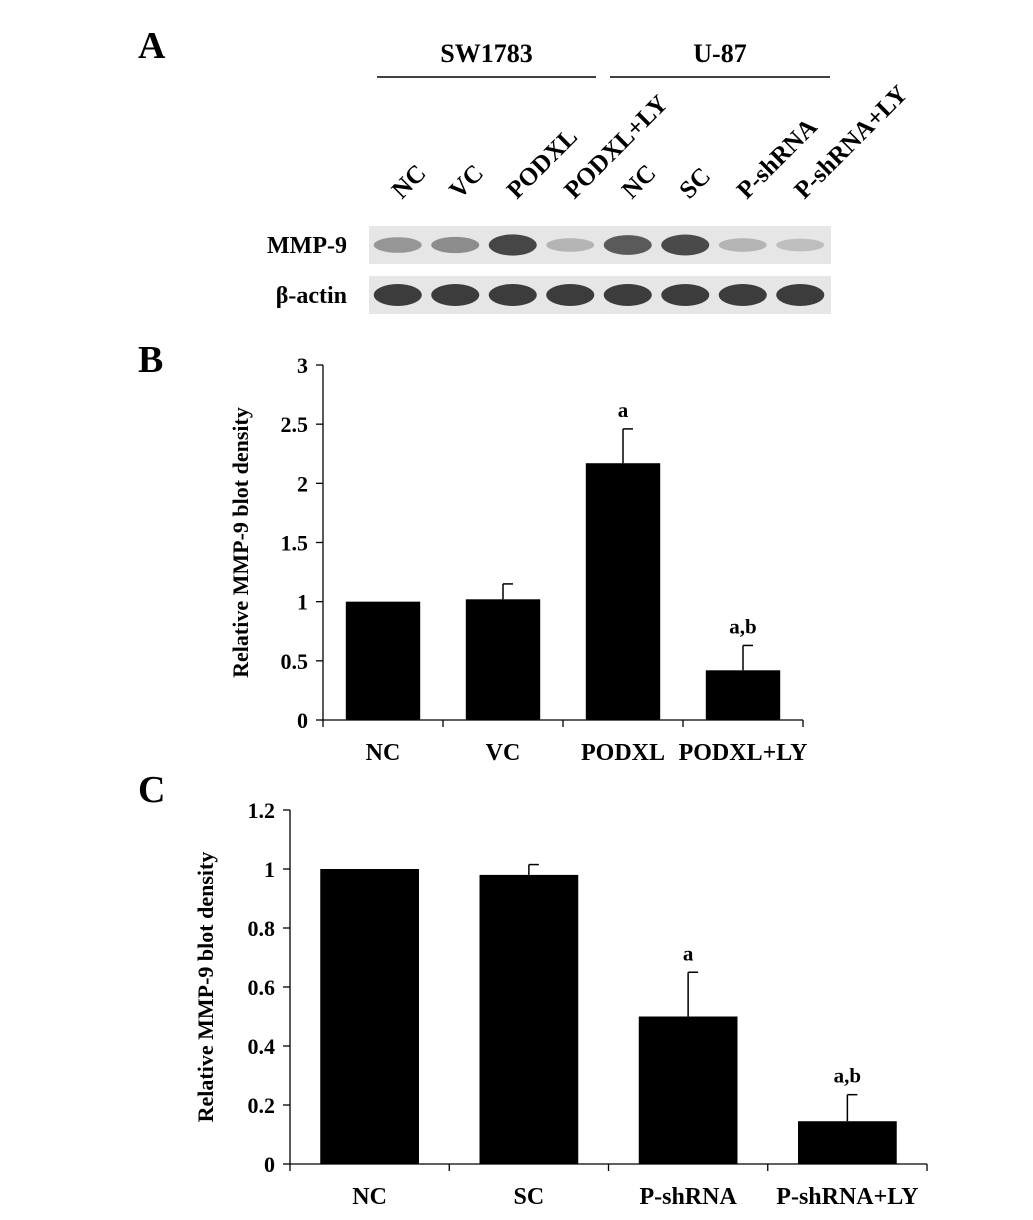 The width and height of the screenshot is (1033, 1220). What do you see at coordinates (302, 365) in the screenshot?
I see `y-tick-label: 3` at bounding box center [302, 365].